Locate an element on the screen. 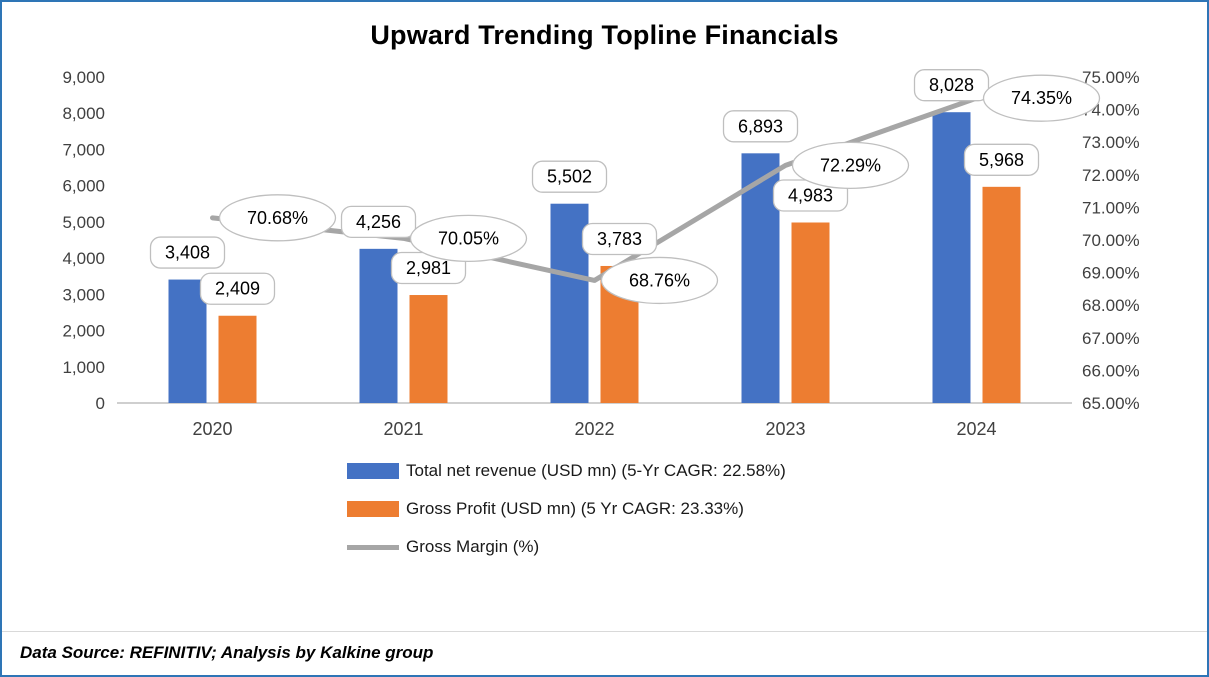  value-label-profit-2022: 3,783 is located at coordinates (619, 239).